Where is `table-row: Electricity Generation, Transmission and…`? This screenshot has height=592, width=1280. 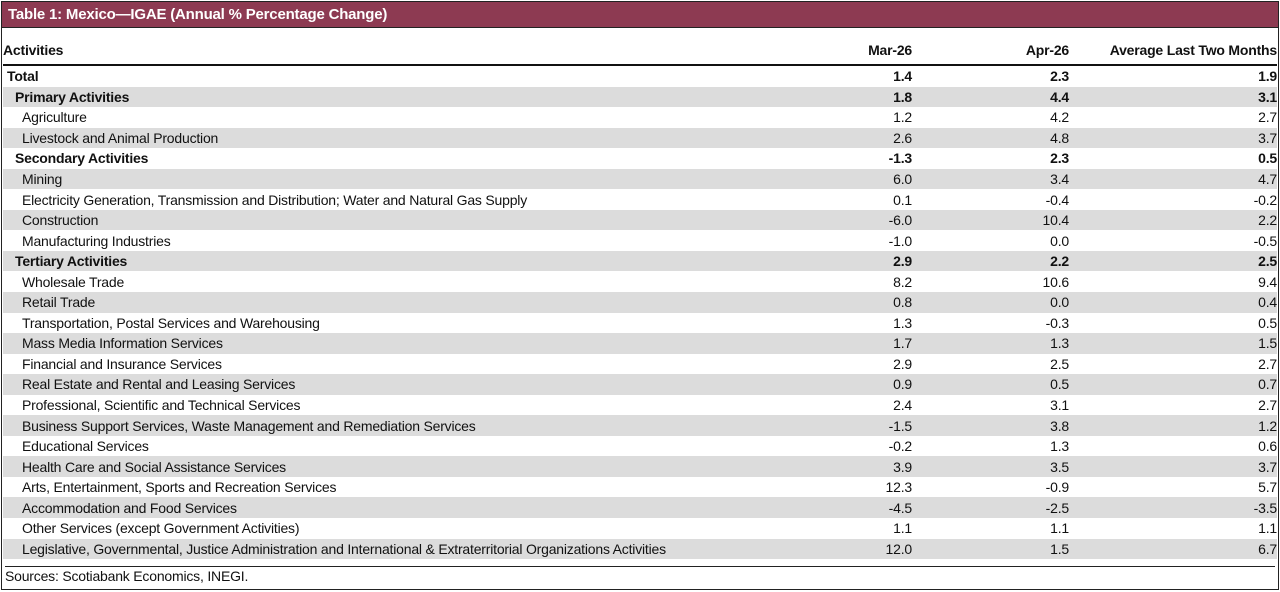 table-row: Electricity Generation, Transmission and… is located at coordinates (640, 199).